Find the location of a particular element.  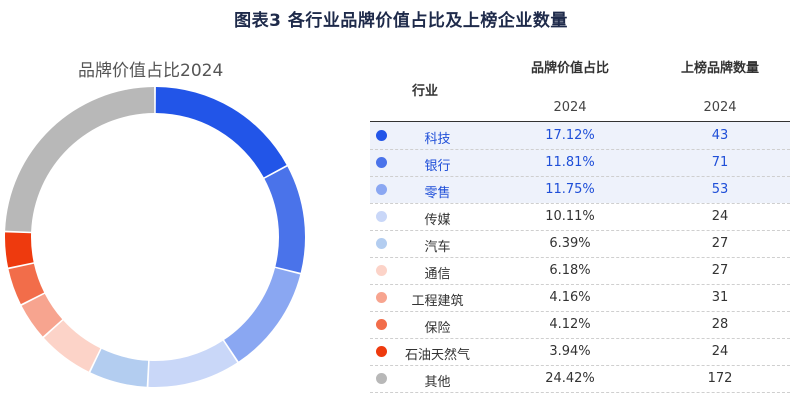

row-count: 31 is located at coordinates (720, 297).